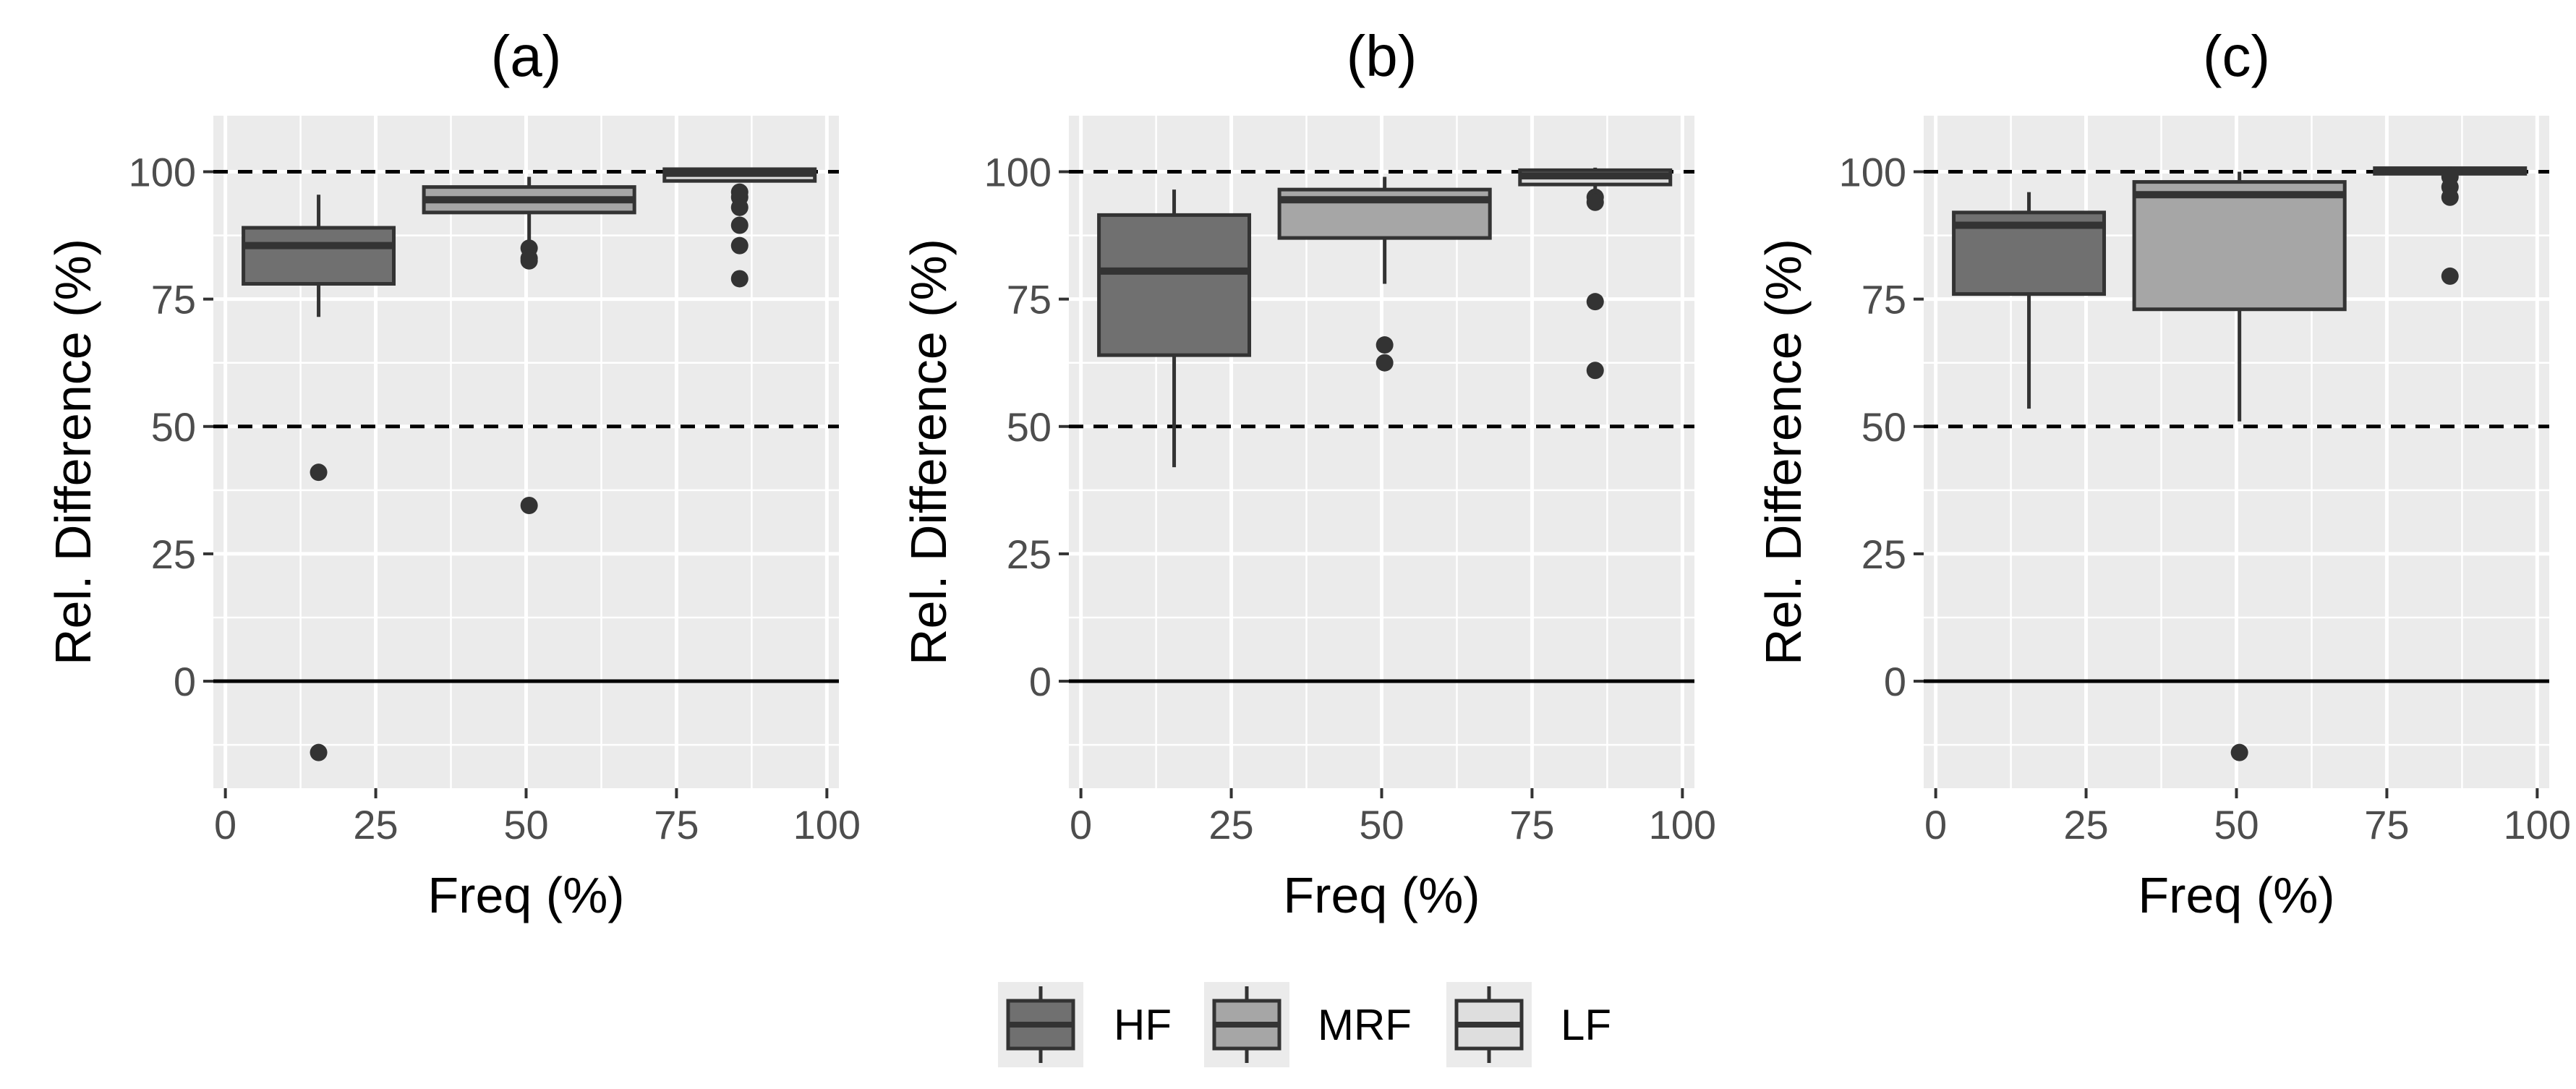  I want to click on panel-title: (b), so click(1382, 56).